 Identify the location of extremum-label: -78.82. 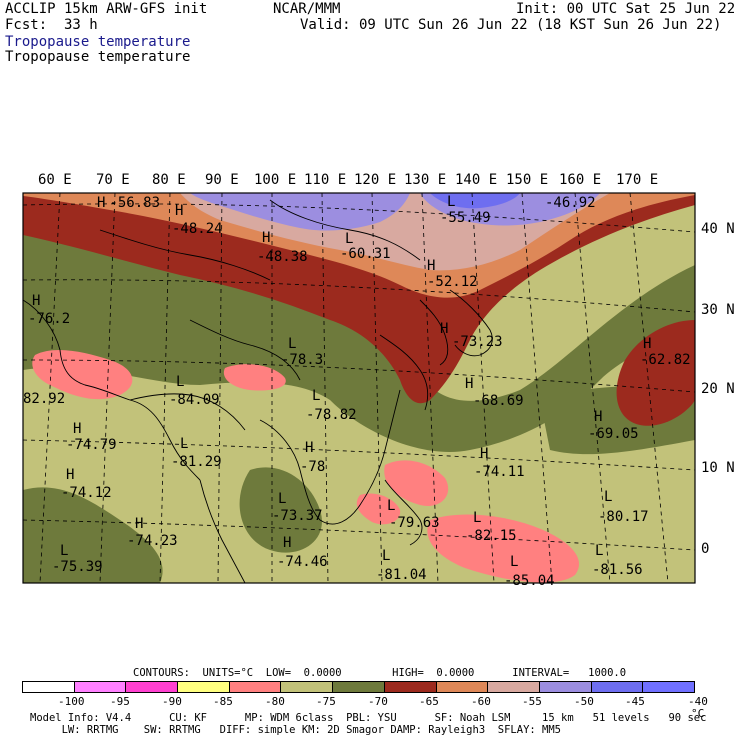
(331, 415).